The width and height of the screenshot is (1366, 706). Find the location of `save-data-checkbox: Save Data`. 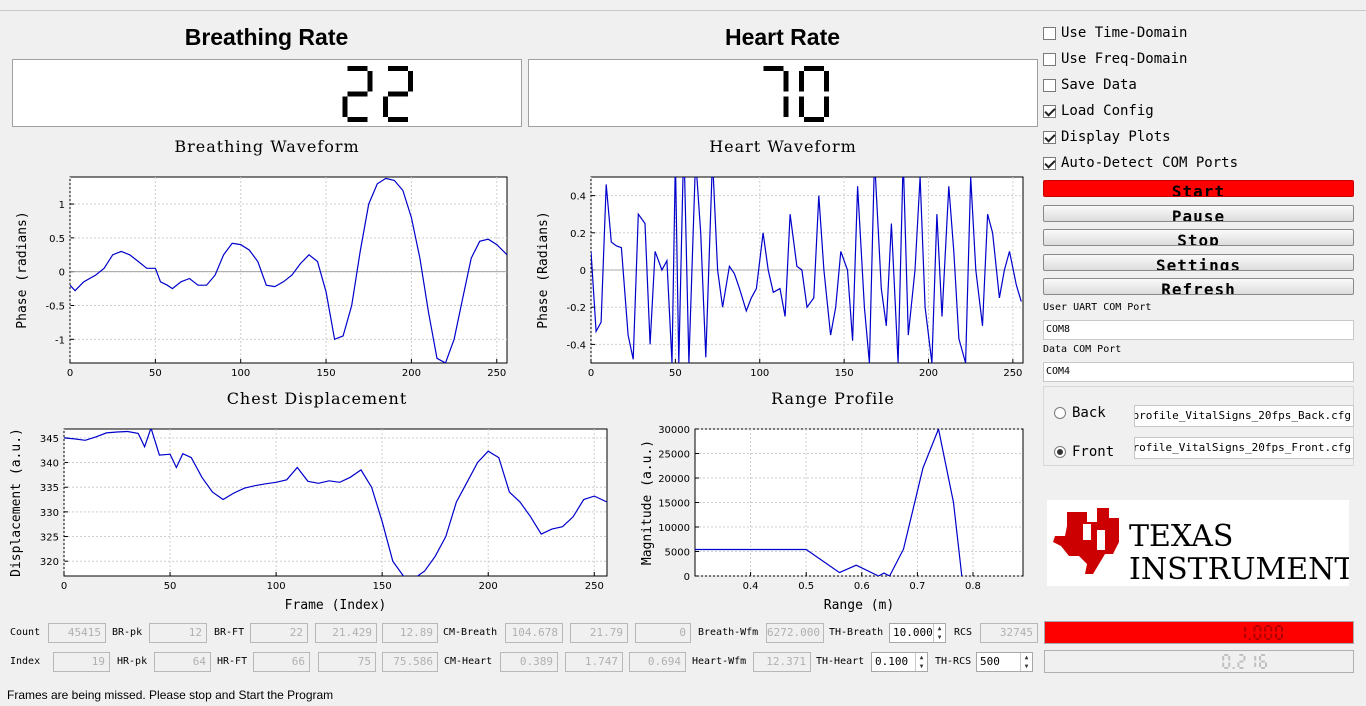

save-data-checkbox: Save Data is located at coordinates (1193, 85).